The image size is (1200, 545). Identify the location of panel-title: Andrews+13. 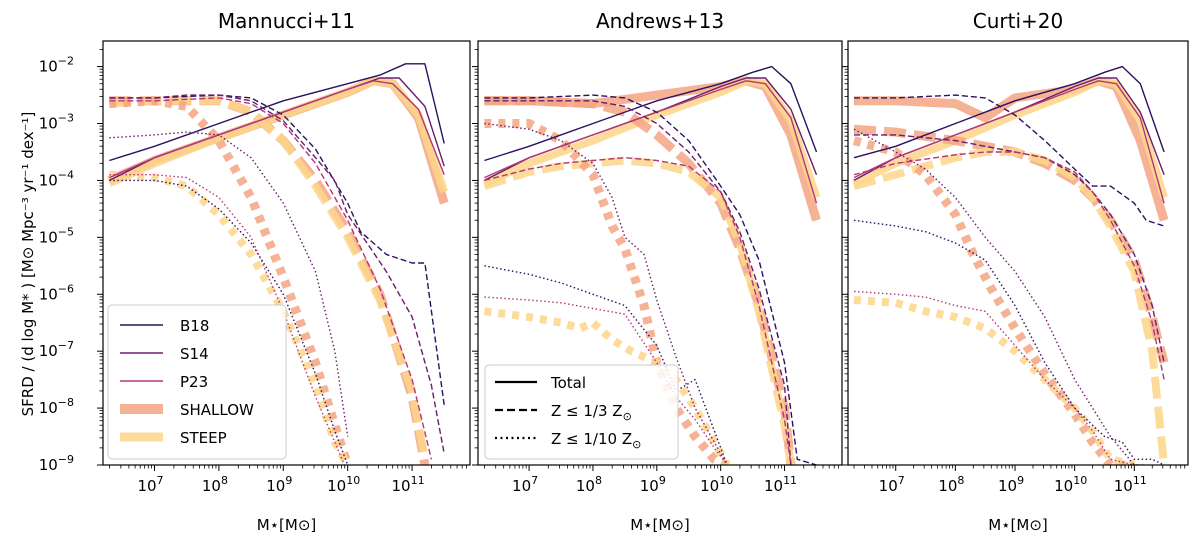
(660, 21).